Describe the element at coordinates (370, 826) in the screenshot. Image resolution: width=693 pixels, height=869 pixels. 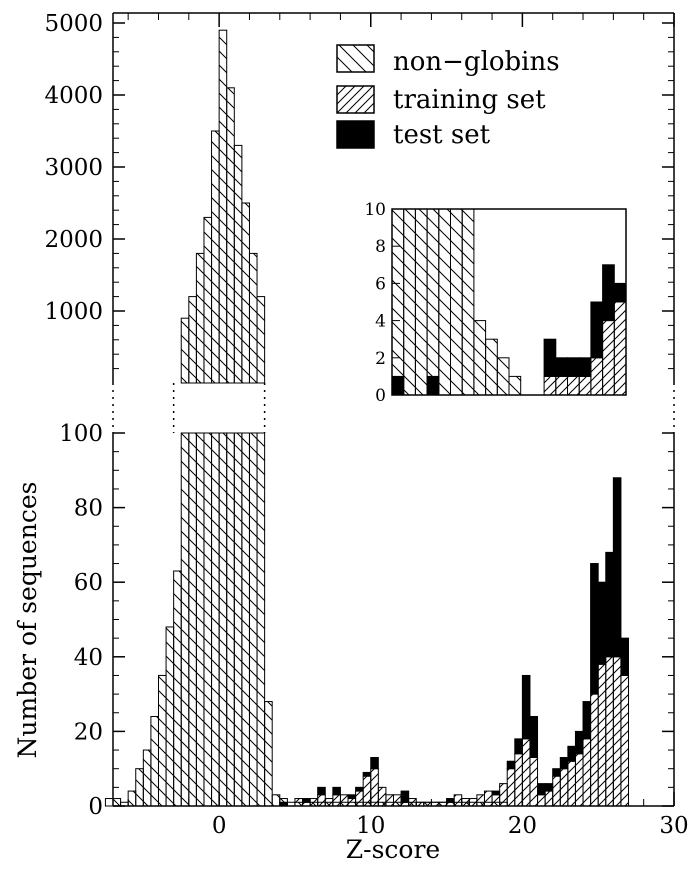
I see `x-tick-label: 10` at that location.